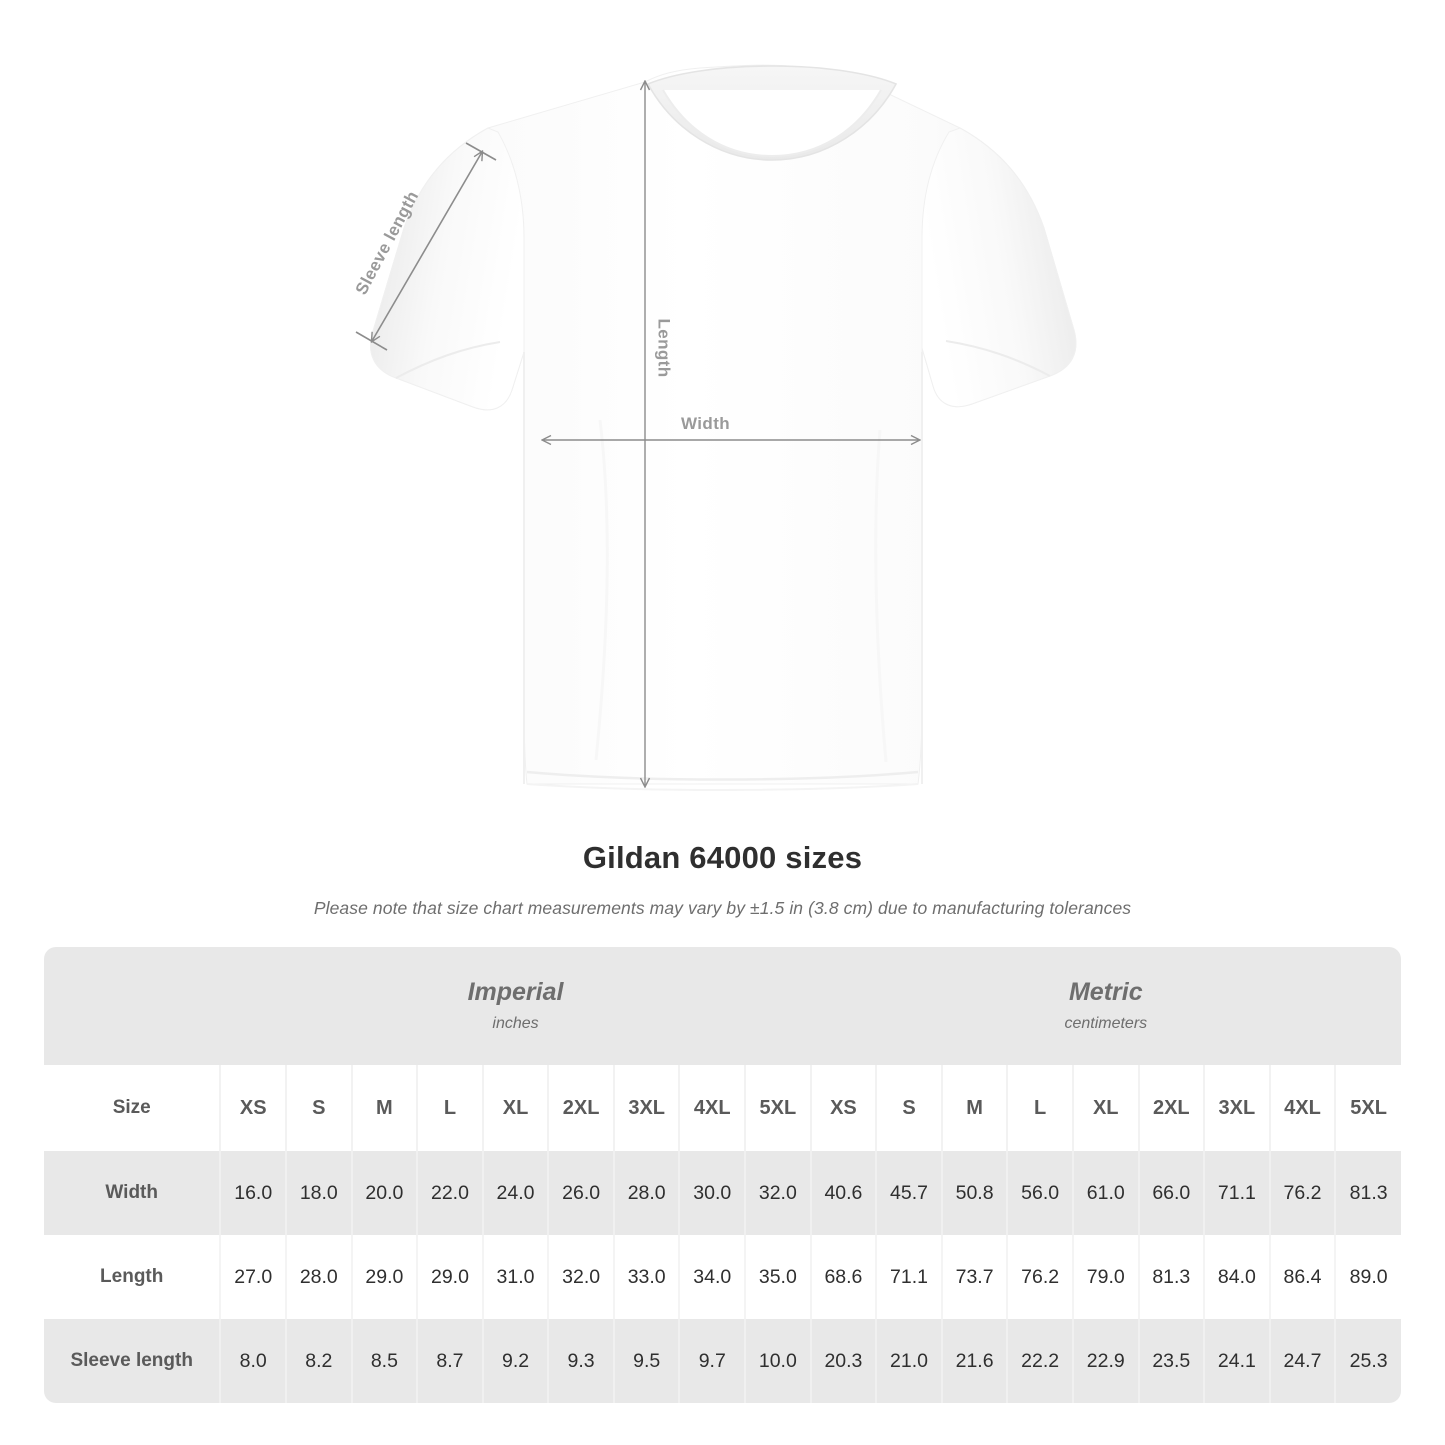 This screenshot has height=1445, width=1445. I want to click on size-header-metric-s: S, so click(908, 1108).